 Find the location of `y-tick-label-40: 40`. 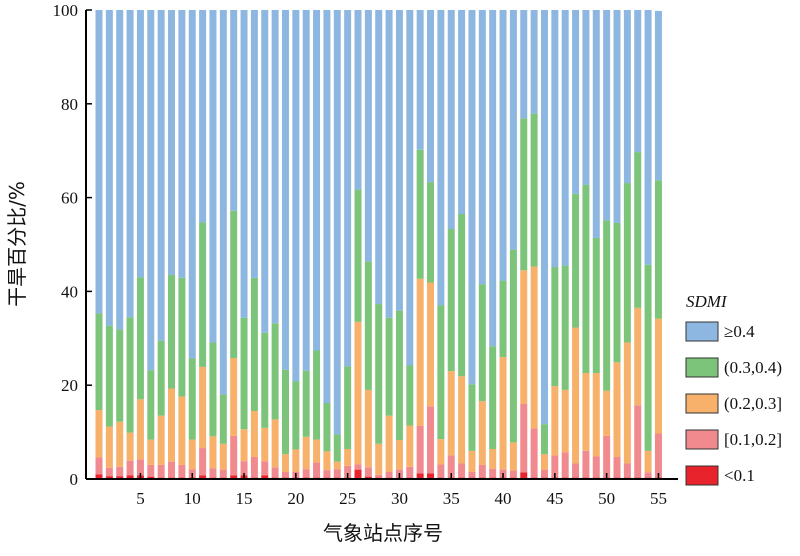

y-tick-label-40: 40 is located at coordinates (69, 291).